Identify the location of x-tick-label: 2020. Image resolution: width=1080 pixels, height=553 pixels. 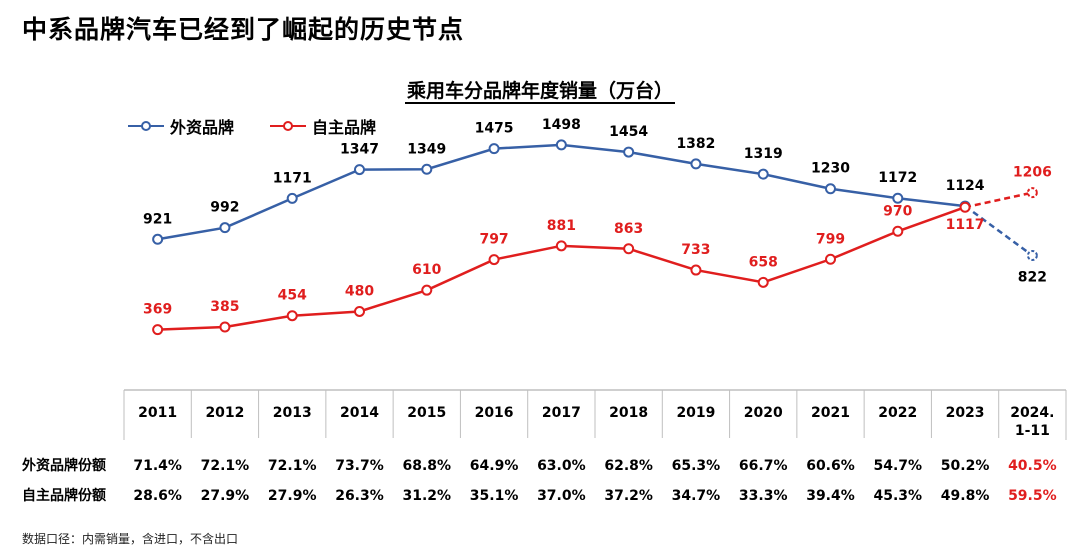
(763, 413).